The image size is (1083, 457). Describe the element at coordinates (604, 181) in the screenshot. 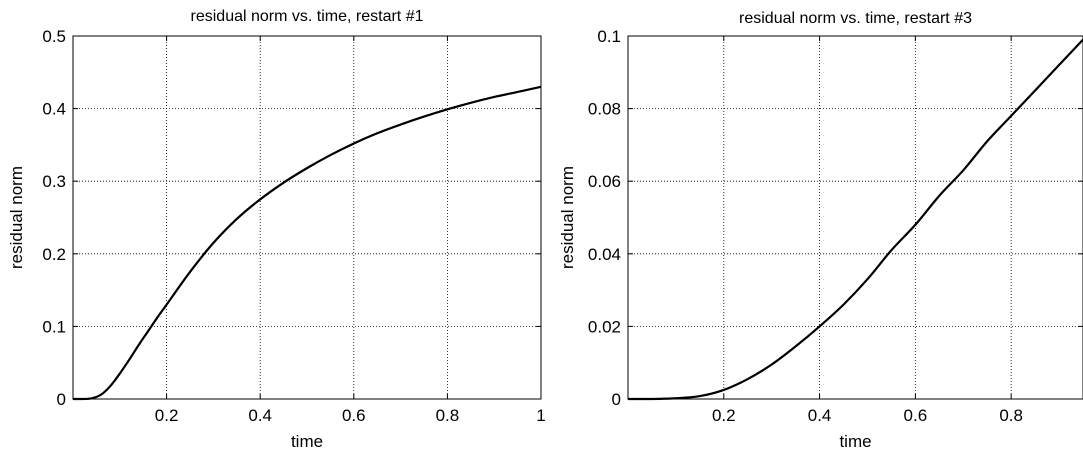

I see `y-tick-label: 0.06` at that location.